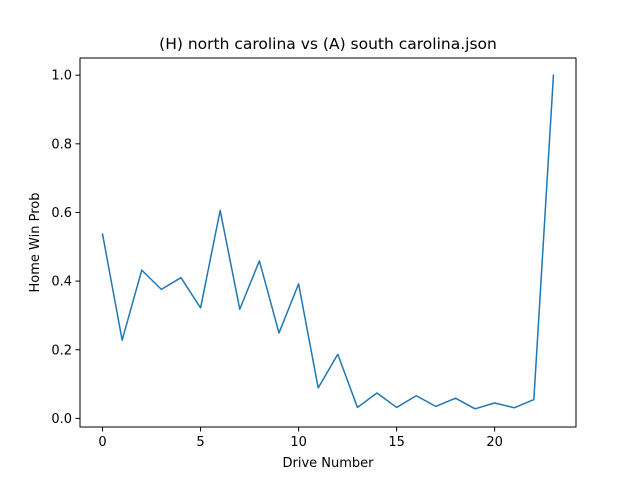 The height and width of the screenshot is (480, 640). What do you see at coordinates (328, 463) in the screenshot?
I see `x-axis-label: Drive Number` at bounding box center [328, 463].